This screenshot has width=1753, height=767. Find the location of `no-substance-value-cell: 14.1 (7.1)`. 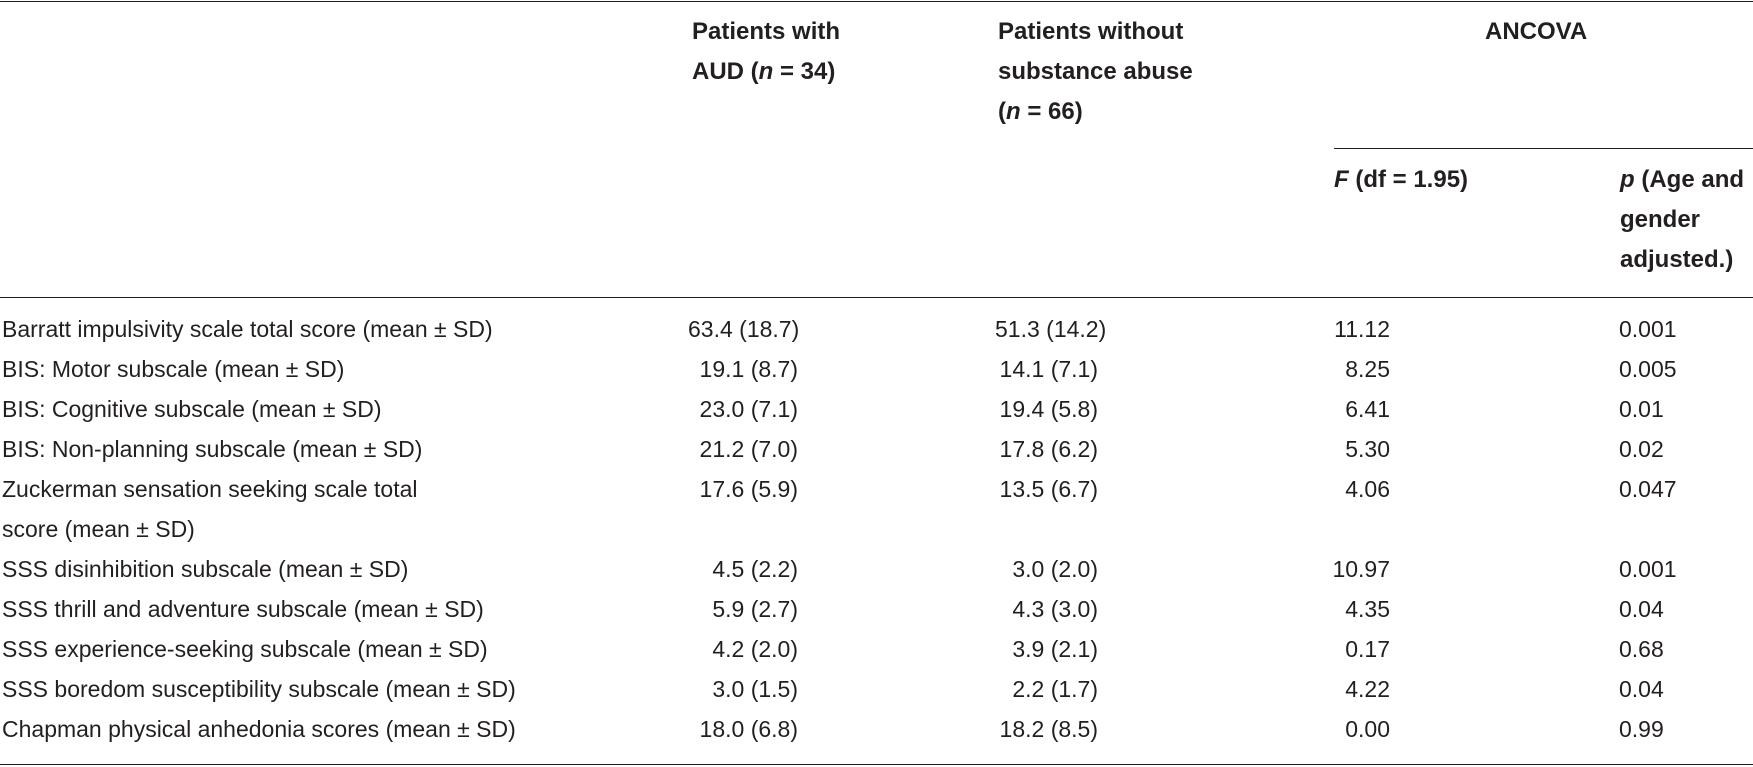

no-substance-value-cell: 14.1 (7.1) is located at coordinates (1048, 369).